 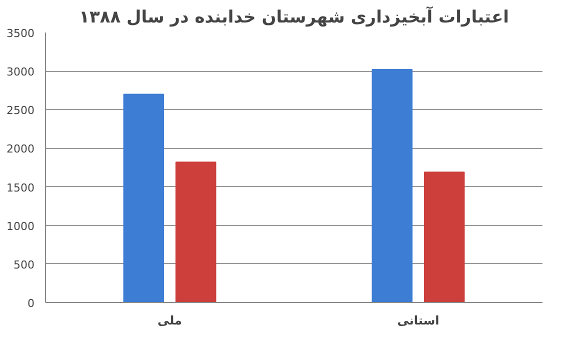 I want to click on x-tick-label: ملی, so click(x=170, y=321).